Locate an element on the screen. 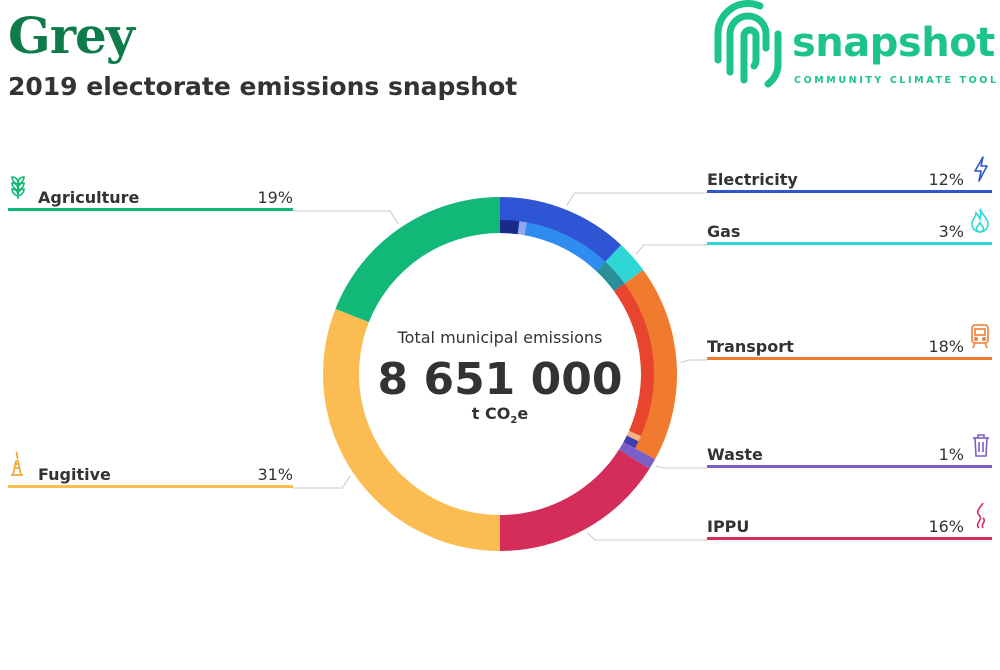 The image size is (1000, 670). legend-percent: 19% is located at coordinates (275, 197).